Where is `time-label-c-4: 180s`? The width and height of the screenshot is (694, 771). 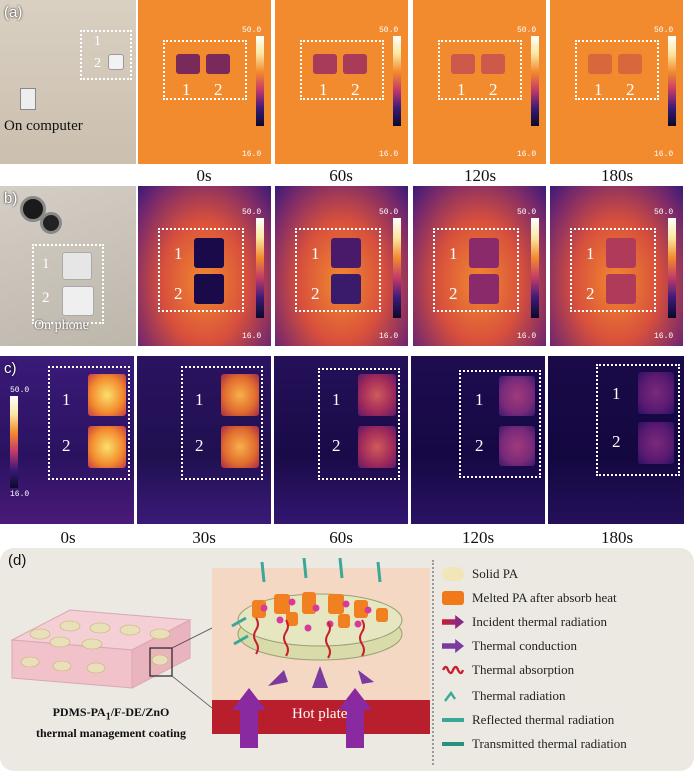
time-label-c-4: 180s is located at coordinates (617, 537).